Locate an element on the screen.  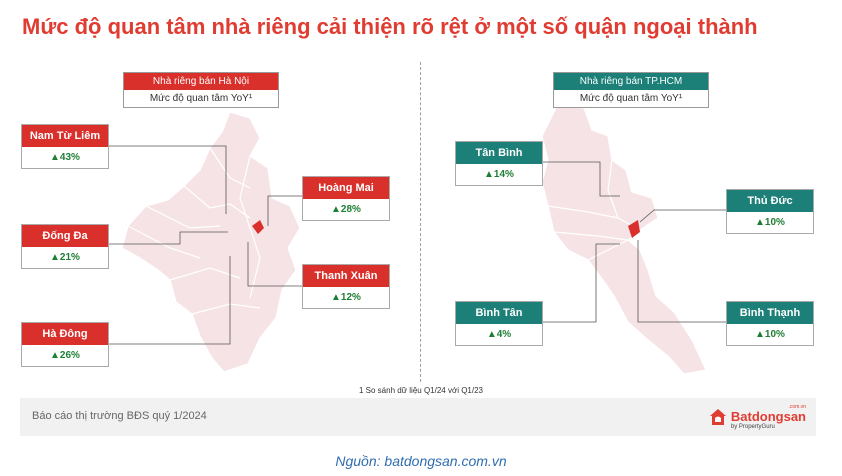
district-tag-tan-binh: Tân Bình ▲14% is located at coordinates (499, 163).